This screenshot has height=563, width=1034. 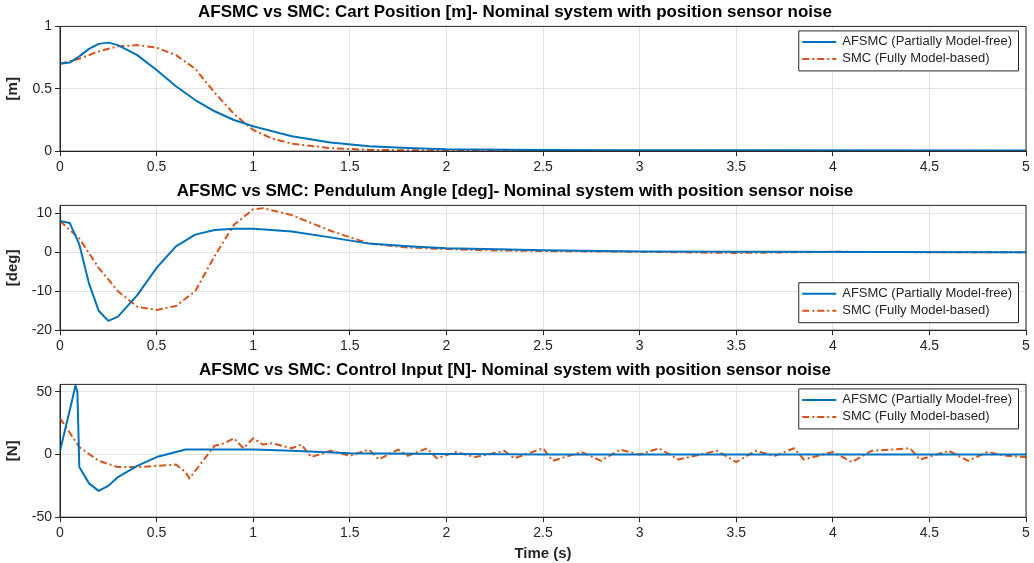 What do you see at coordinates (44, 390) in the screenshot?
I see `y-tick-label: 50` at bounding box center [44, 390].